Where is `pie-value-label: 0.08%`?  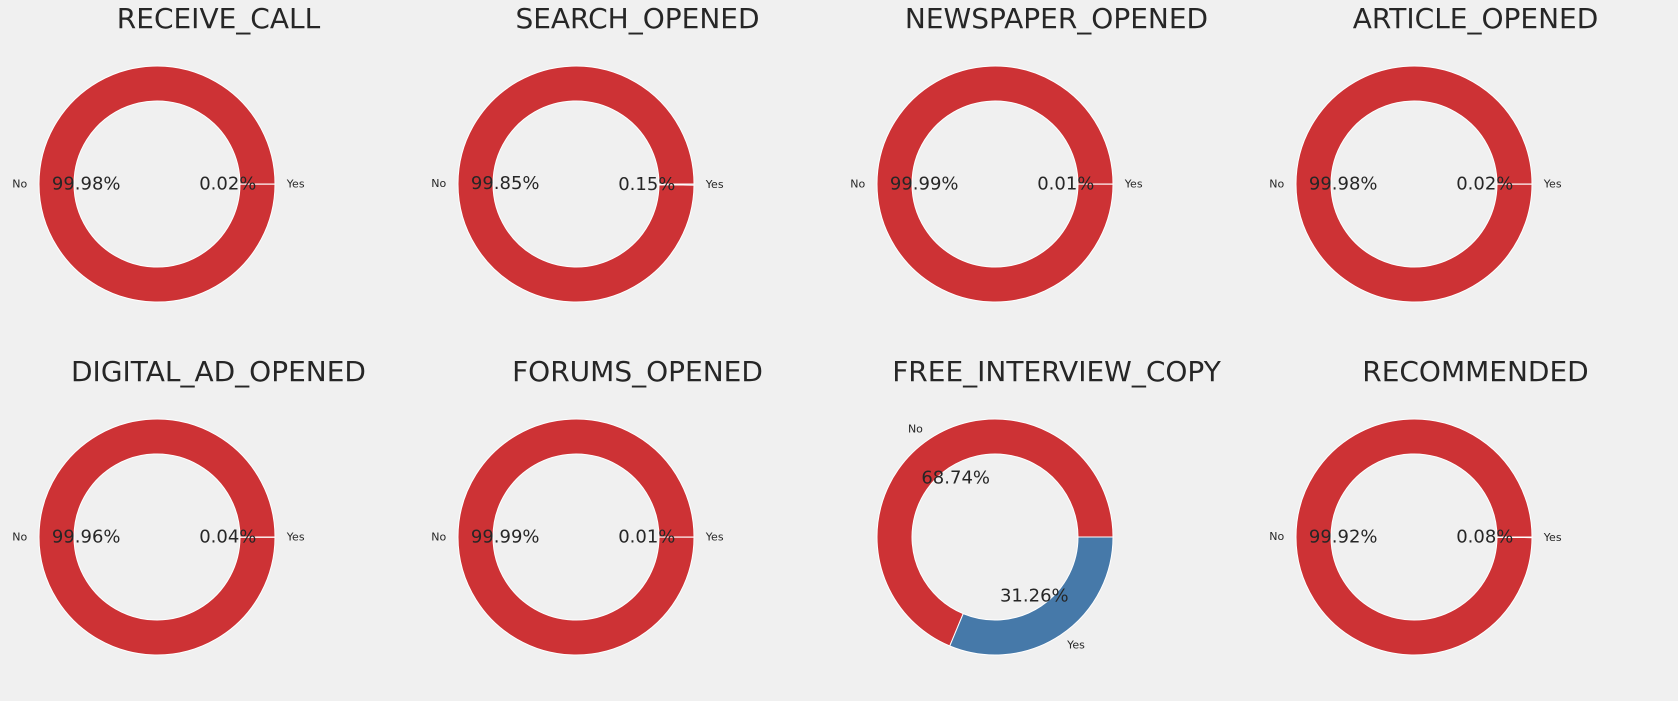 pie-value-label: 0.08% is located at coordinates (1484, 537).